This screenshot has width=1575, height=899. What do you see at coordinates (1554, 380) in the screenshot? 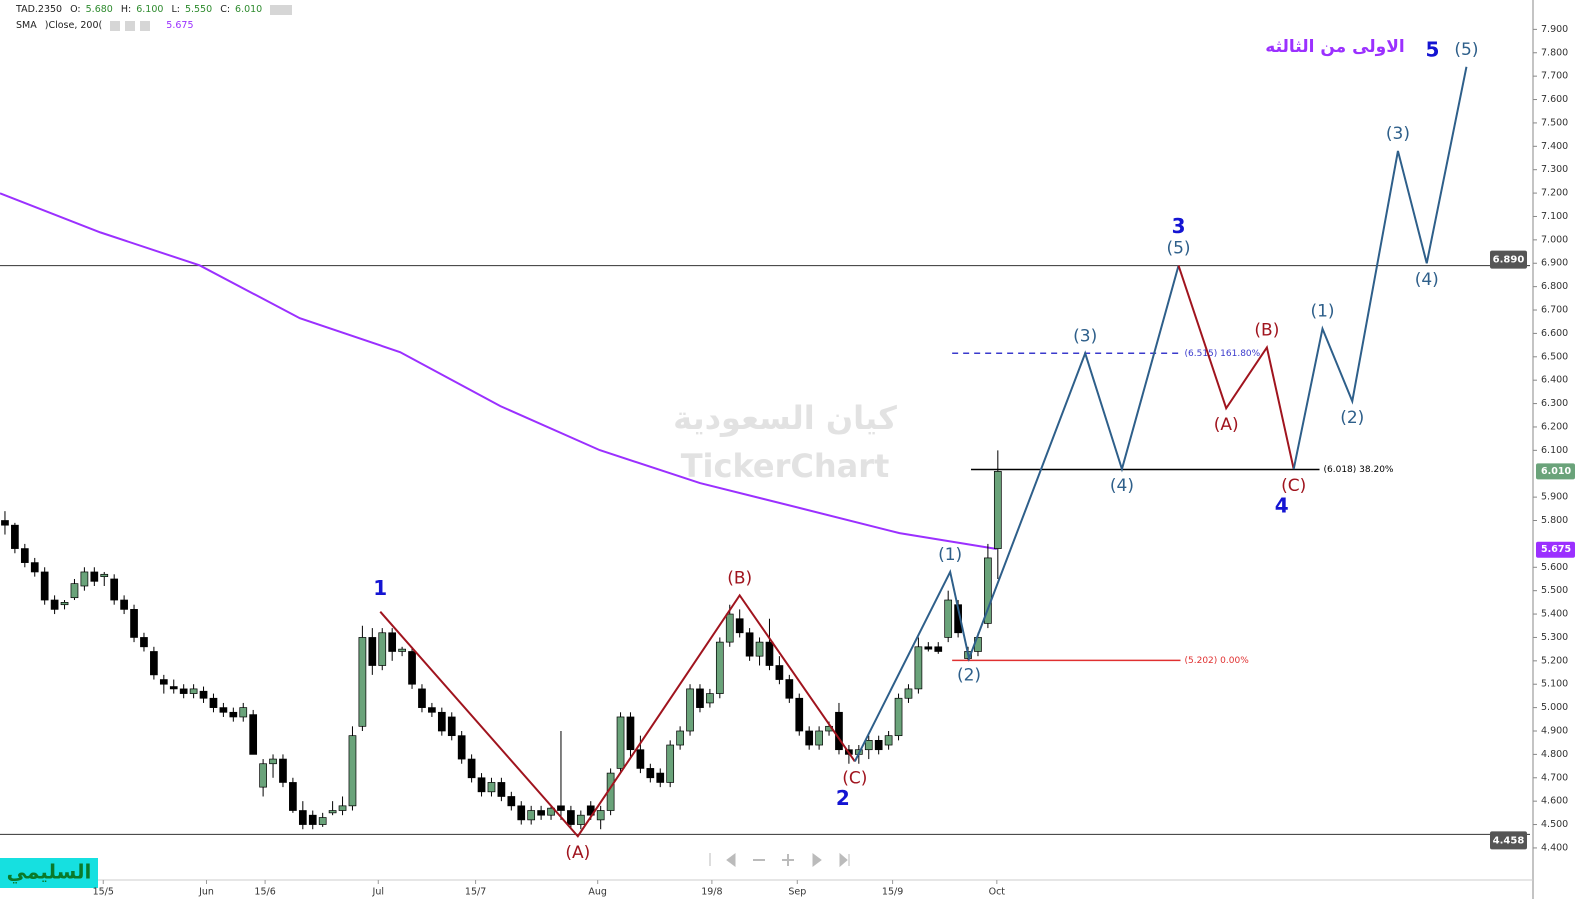
I see `y-tick-label: 6.400` at bounding box center [1554, 380].